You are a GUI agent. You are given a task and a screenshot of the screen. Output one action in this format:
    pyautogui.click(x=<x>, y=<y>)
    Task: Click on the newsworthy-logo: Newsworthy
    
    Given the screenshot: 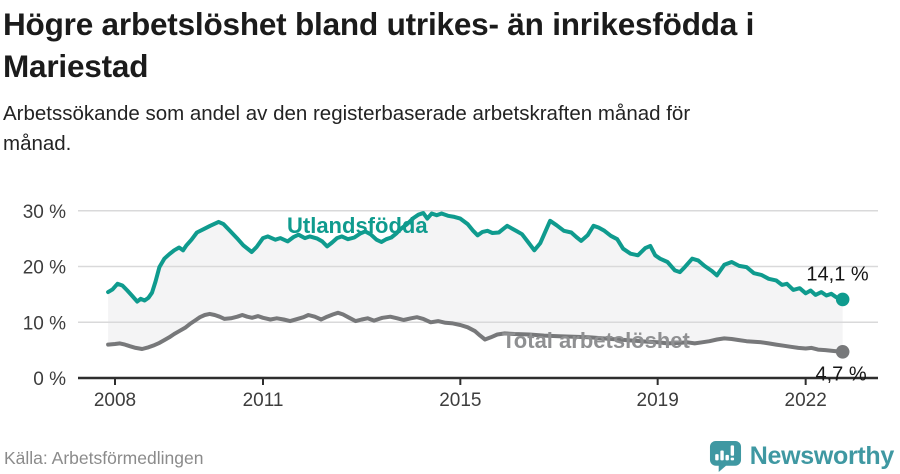 What is the action you would take?
    pyautogui.click(x=801, y=456)
    